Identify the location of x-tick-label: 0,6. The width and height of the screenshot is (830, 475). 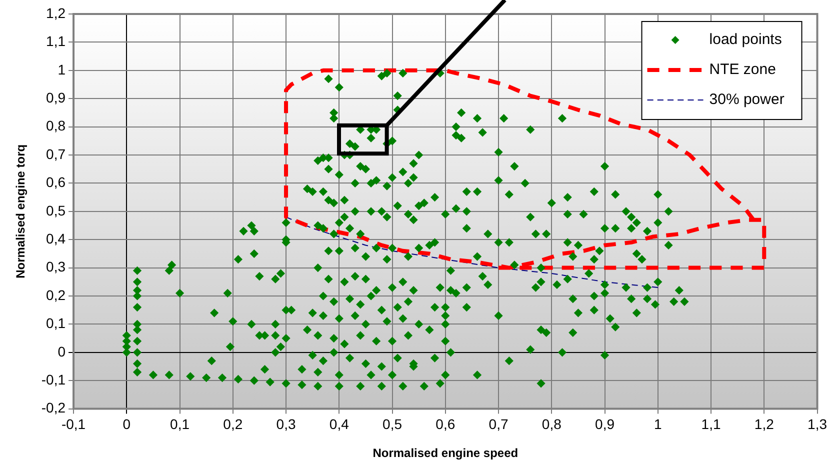
(446, 424).